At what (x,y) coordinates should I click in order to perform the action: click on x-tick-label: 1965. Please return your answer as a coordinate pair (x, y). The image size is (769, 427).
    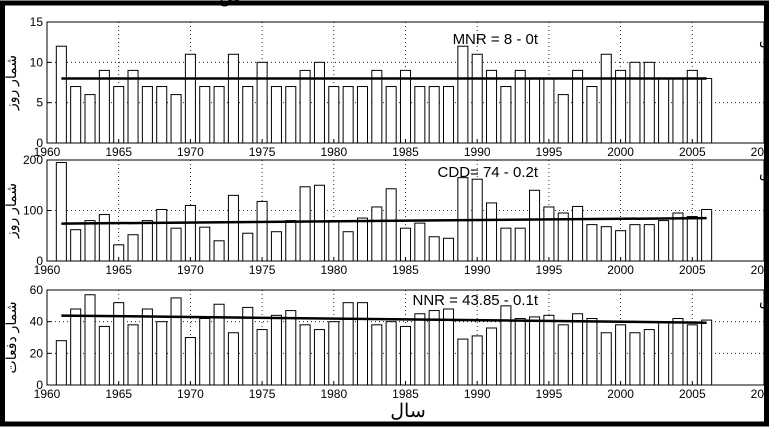
    Looking at the image, I should click on (118, 270).